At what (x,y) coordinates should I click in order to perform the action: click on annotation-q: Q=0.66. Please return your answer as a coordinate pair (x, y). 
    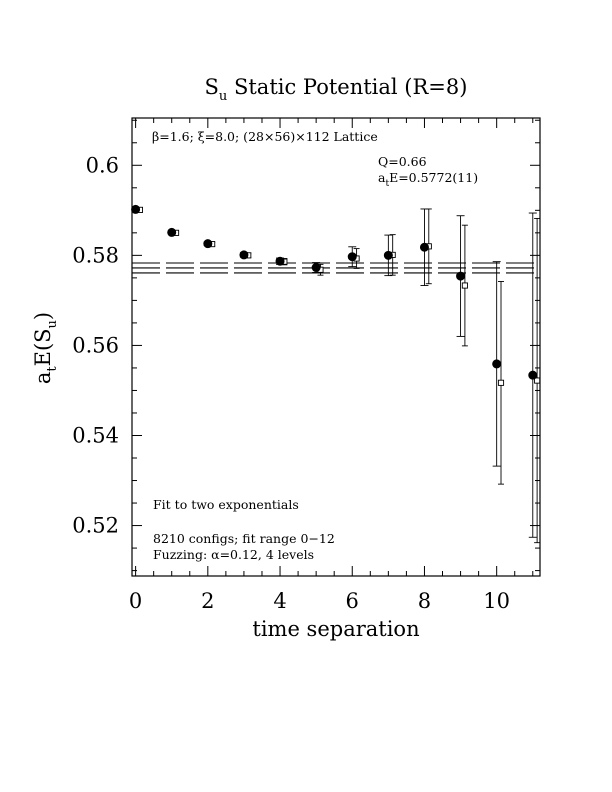
    Looking at the image, I should click on (402, 161).